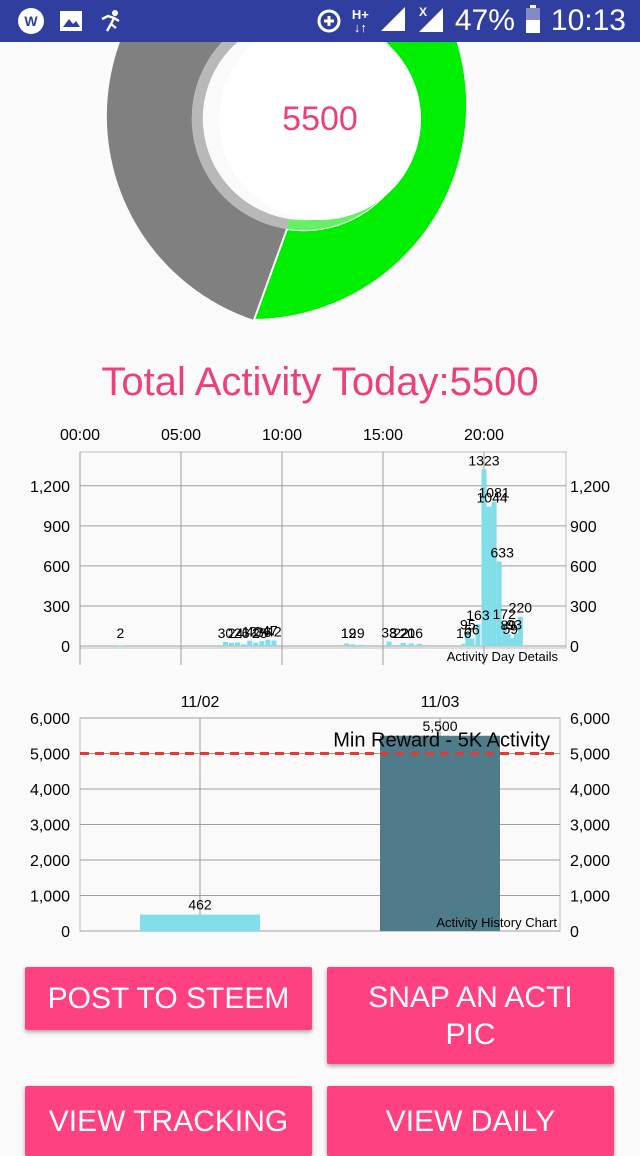 Image resolution: width=640 pixels, height=1156 pixels. I want to click on total-activity-label: Total Activity Today:5500, so click(320, 382).